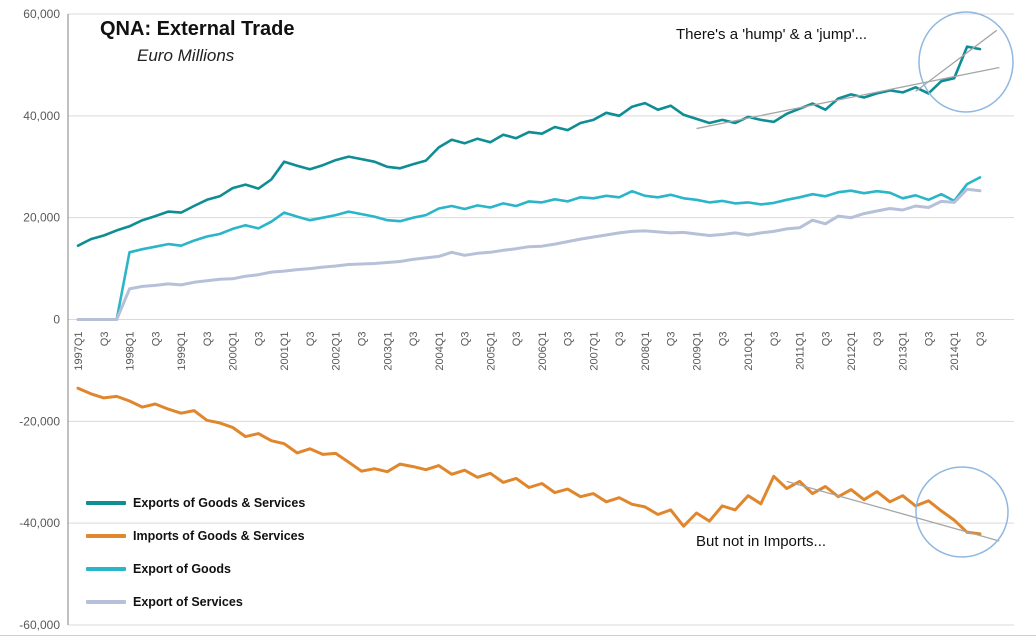  What do you see at coordinates (41, 14) in the screenshot?
I see `y-axis-tick-label: 60,000` at bounding box center [41, 14].